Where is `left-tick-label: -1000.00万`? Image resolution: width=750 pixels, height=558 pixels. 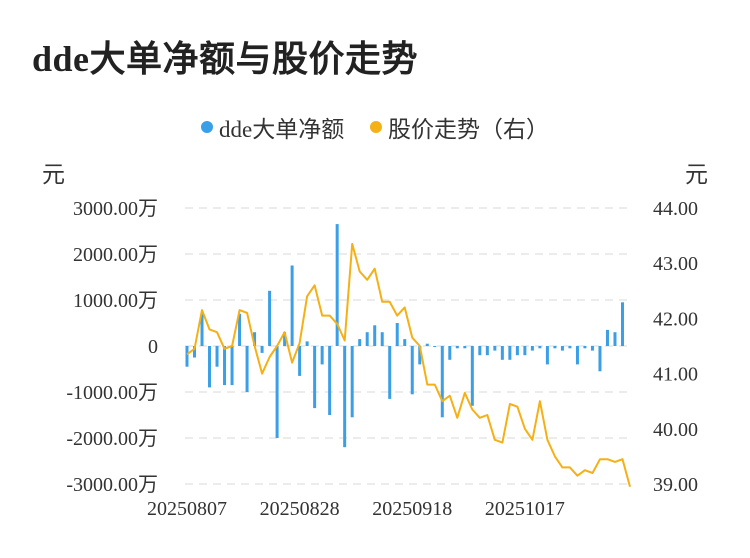
left-tick-label: -1000.00万 is located at coordinates (112, 393).